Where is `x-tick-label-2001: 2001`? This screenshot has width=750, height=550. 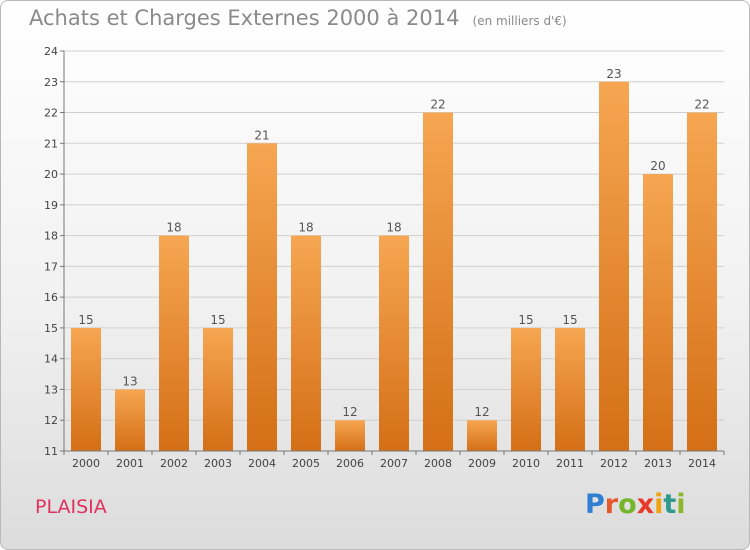 x-tick-label-2001: 2001 is located at coordinates (130, 463).